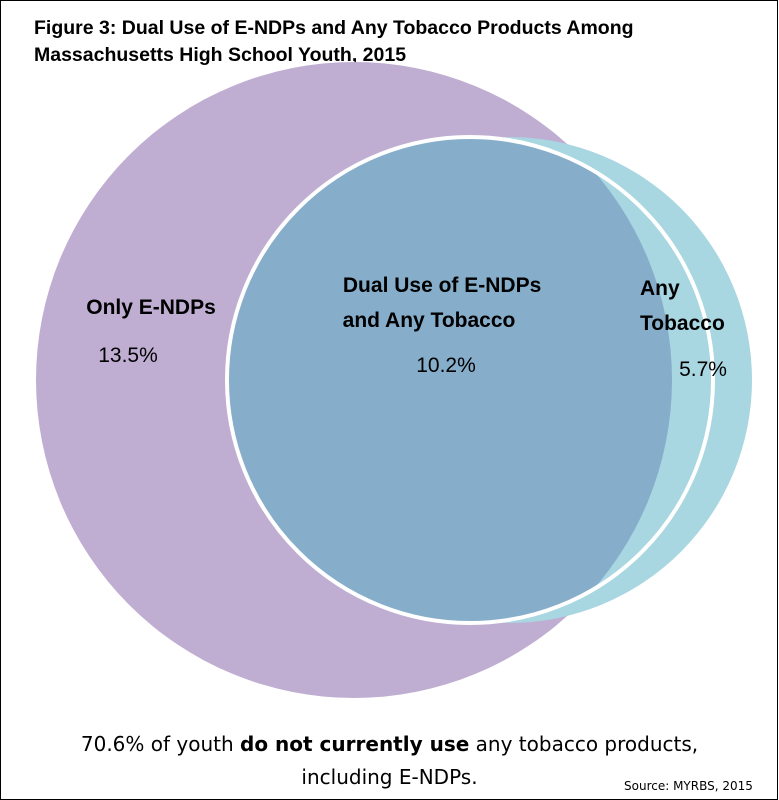  Describe the element at coordinates (703, 369) in the screenshot. I see `value-any-tobacco: 5.7%` at that location.